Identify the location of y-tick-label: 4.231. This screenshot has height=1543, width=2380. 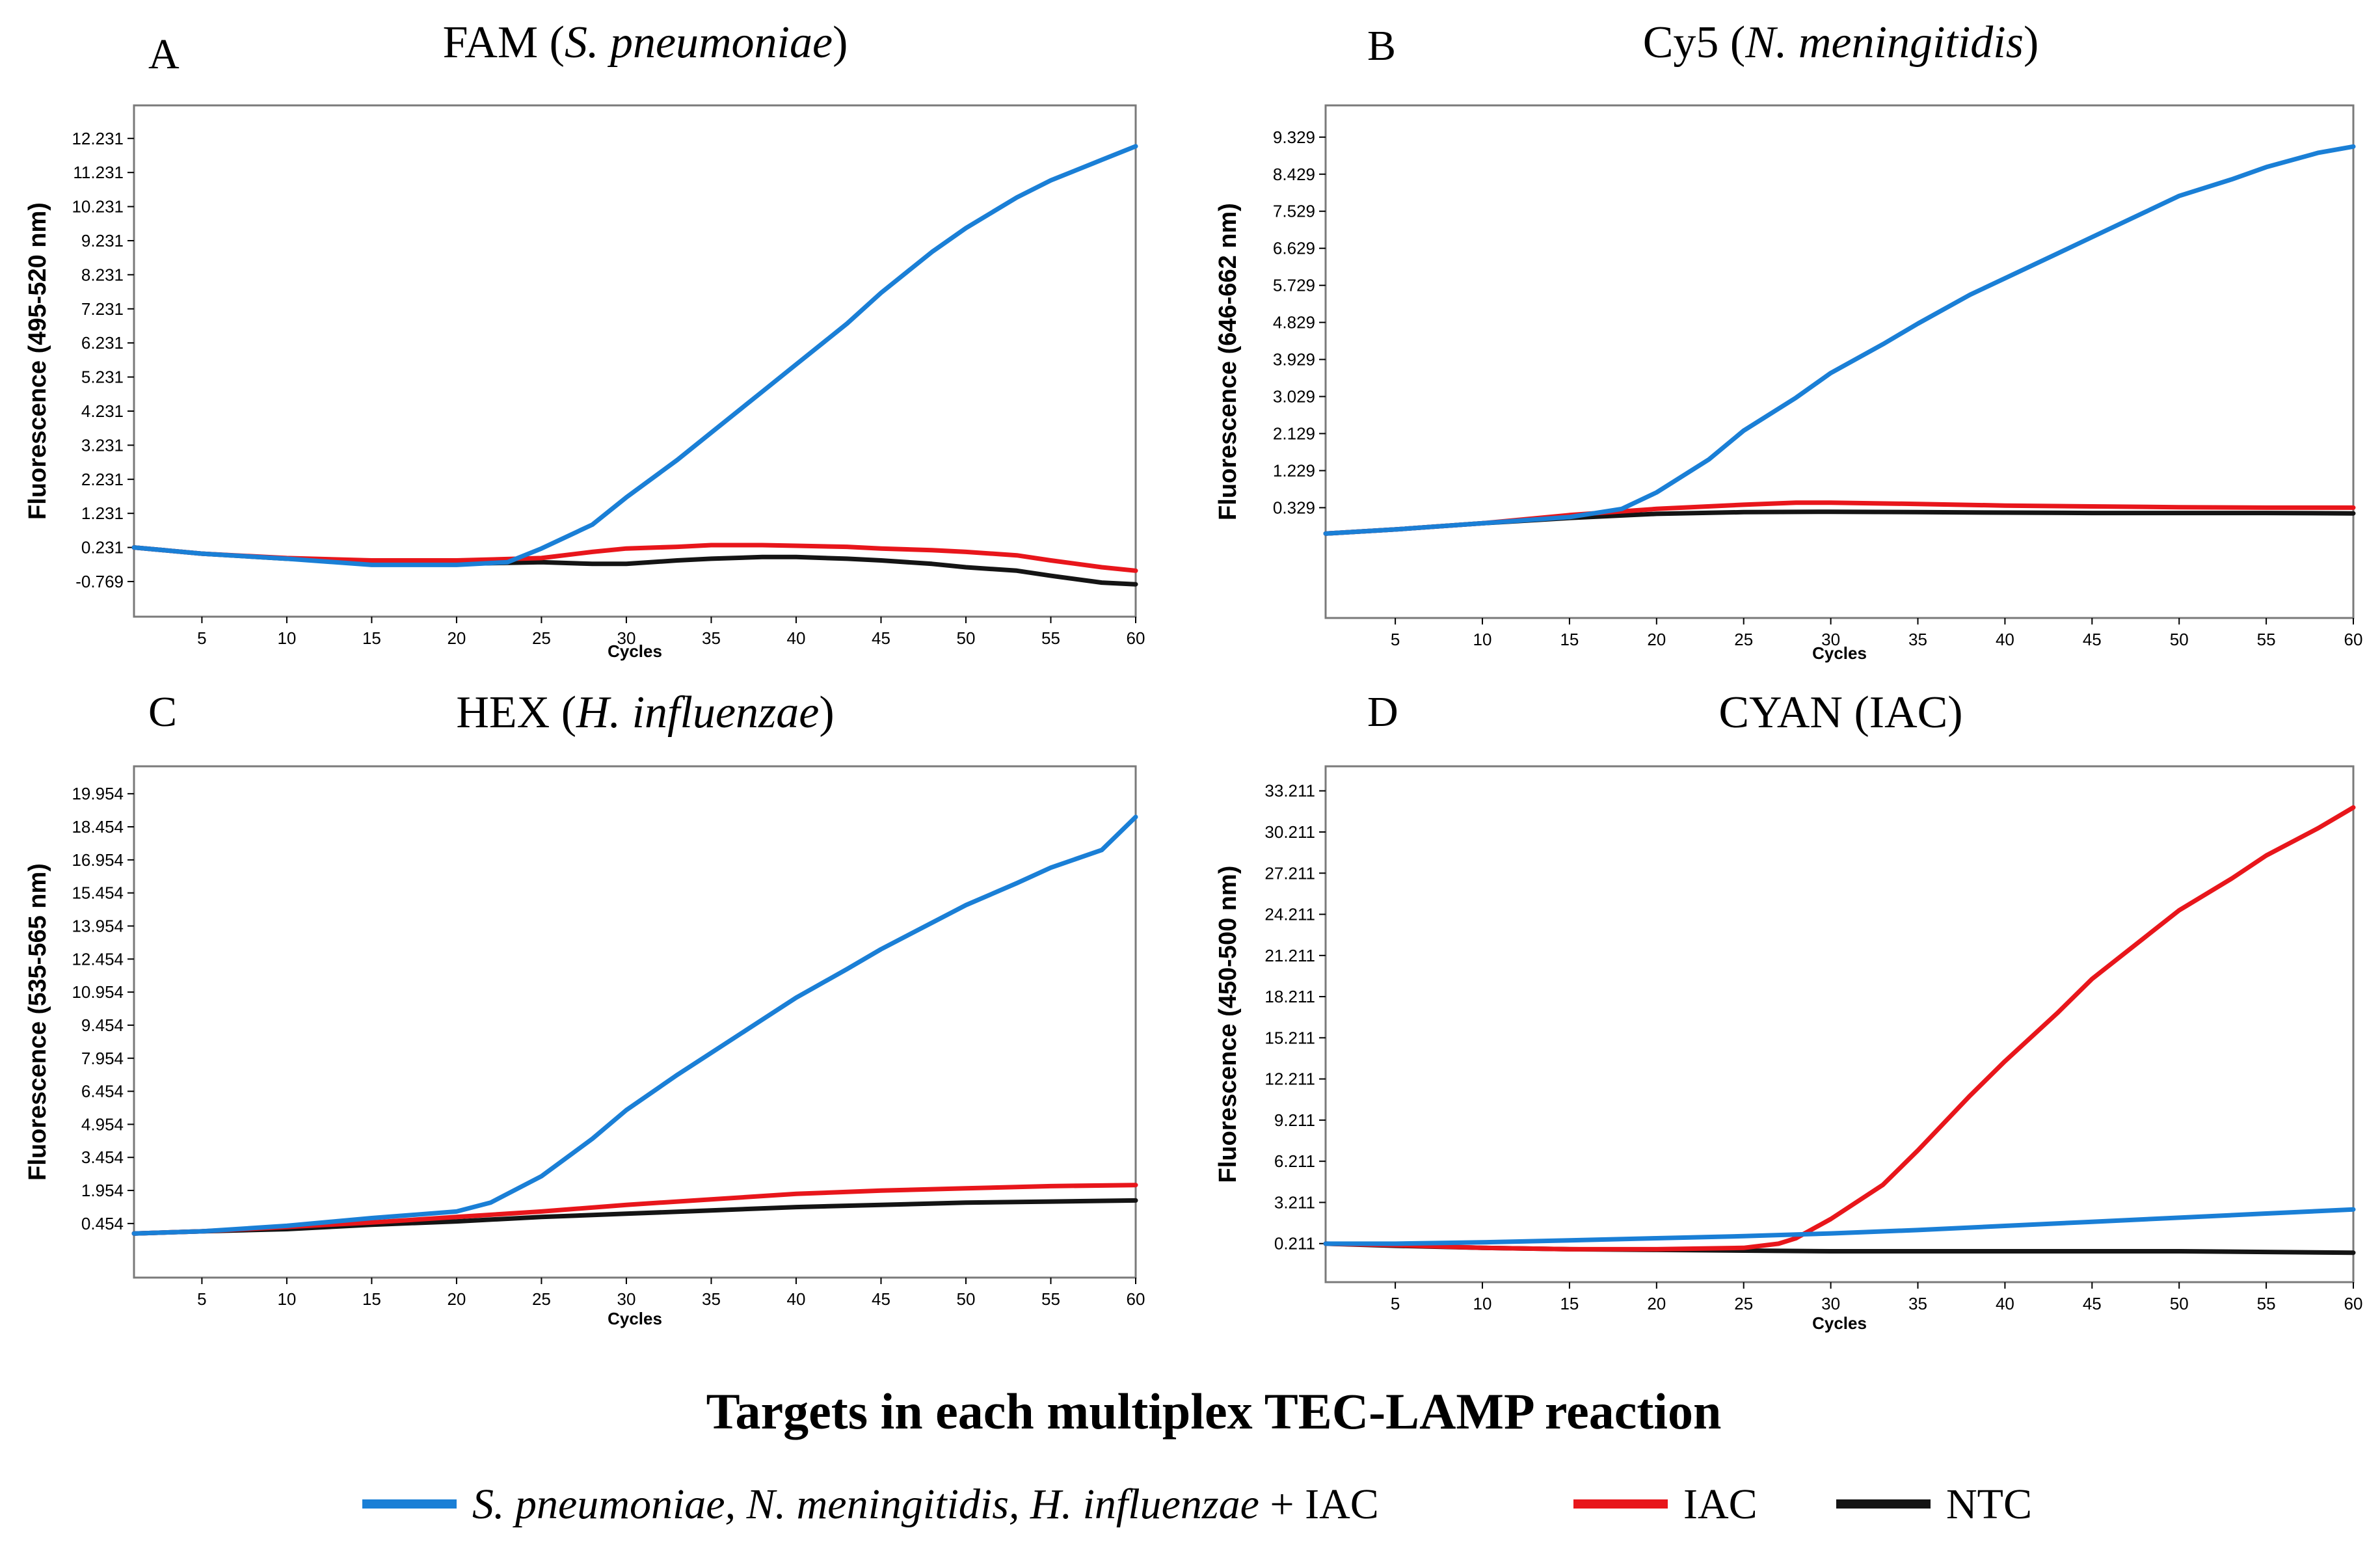
(103, 411).